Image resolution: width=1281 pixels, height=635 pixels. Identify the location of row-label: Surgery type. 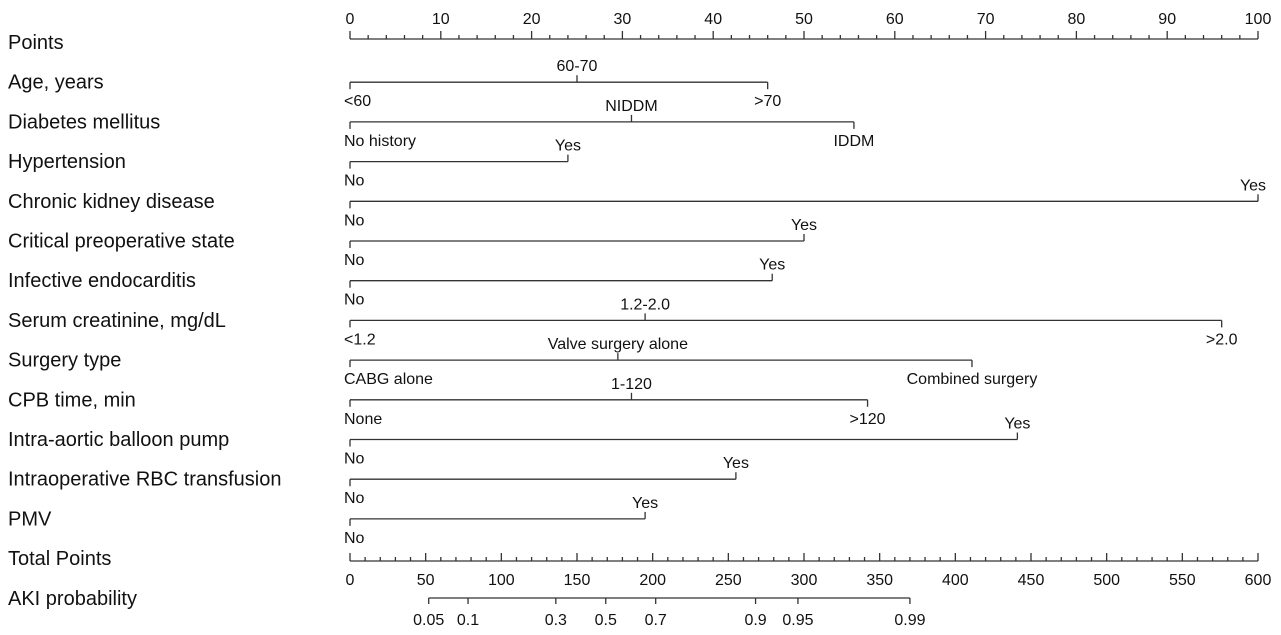
(64, 361).